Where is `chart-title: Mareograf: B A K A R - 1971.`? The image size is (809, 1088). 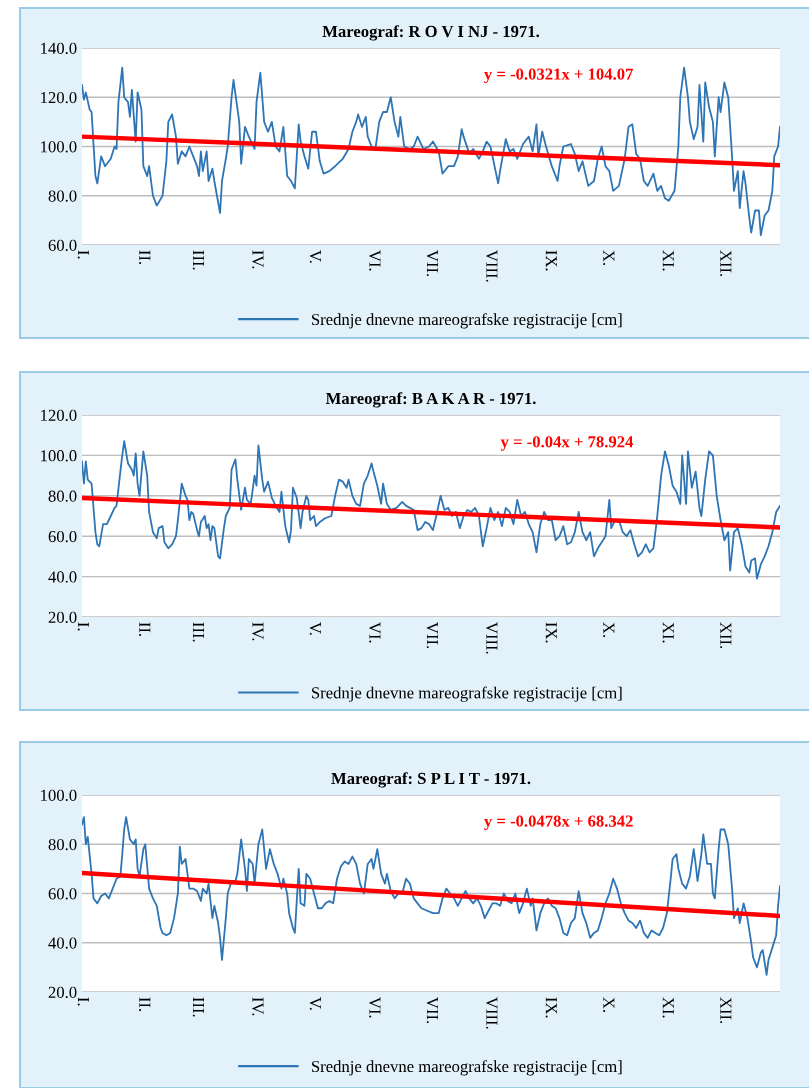
chart-title: Mareograf: B A K A R - 1971. is located at coordinates (430, 400).